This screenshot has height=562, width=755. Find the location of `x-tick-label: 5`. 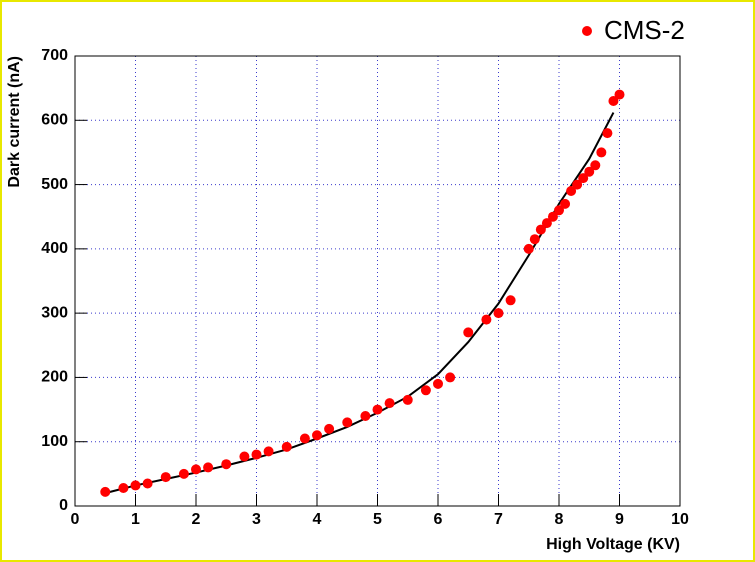

x-tick-label: 5 is located at coordinates (377, 519).